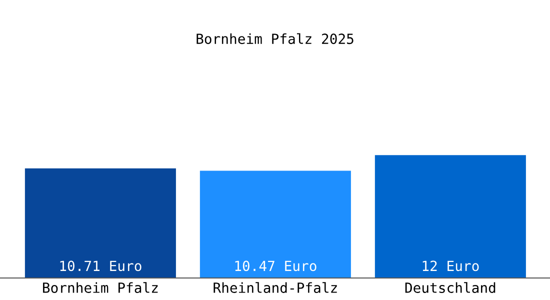 Image resolution: width=550 pixels, height=300 pixels. I want to click on x-tick-label: Bornheim Pfalz, so click(100, 287).